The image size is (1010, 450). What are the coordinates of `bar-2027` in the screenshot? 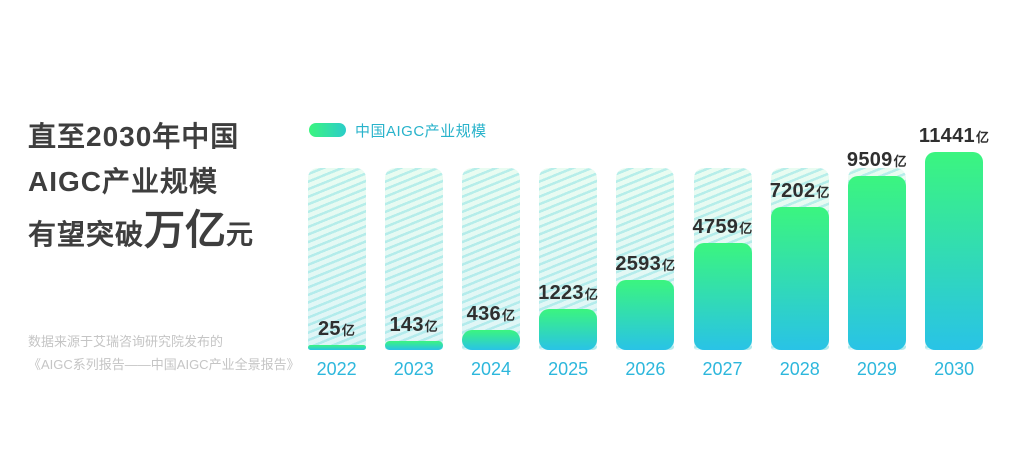 It's located at (722, 296).